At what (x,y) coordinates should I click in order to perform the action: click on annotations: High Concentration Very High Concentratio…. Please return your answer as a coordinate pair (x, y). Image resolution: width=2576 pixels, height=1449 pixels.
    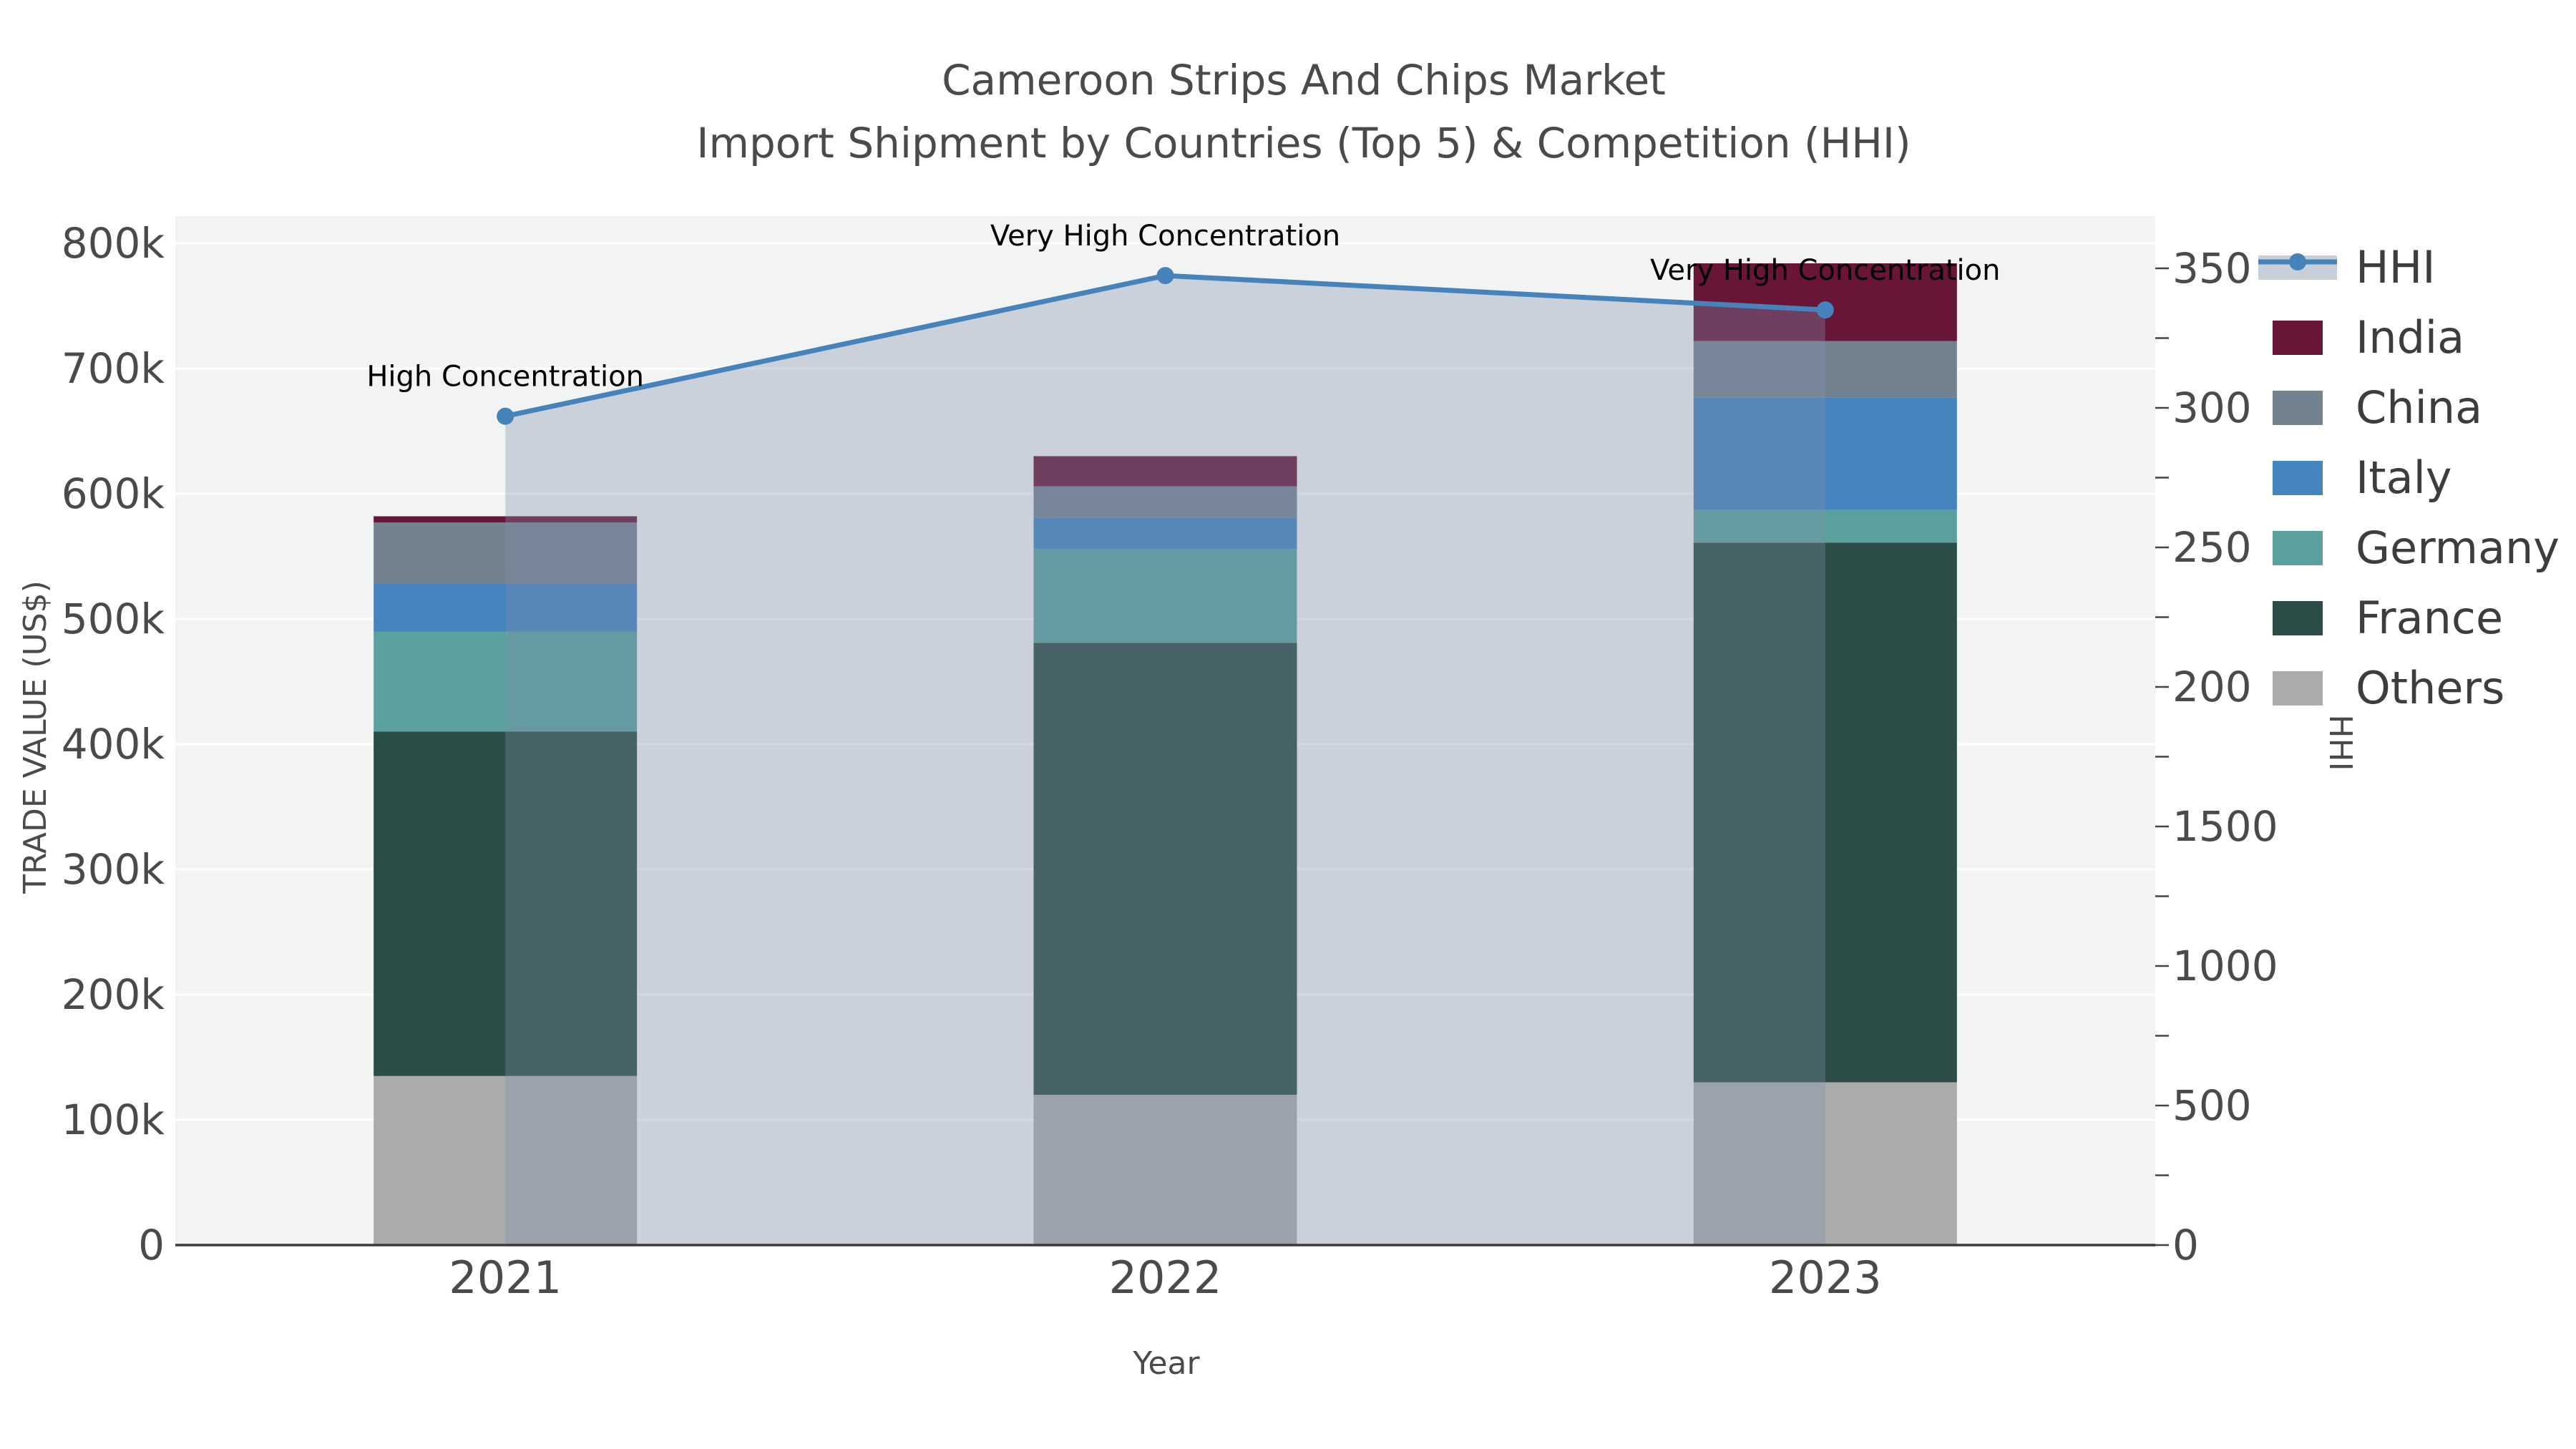
    Looking at the image, I should click on (1183, 307).